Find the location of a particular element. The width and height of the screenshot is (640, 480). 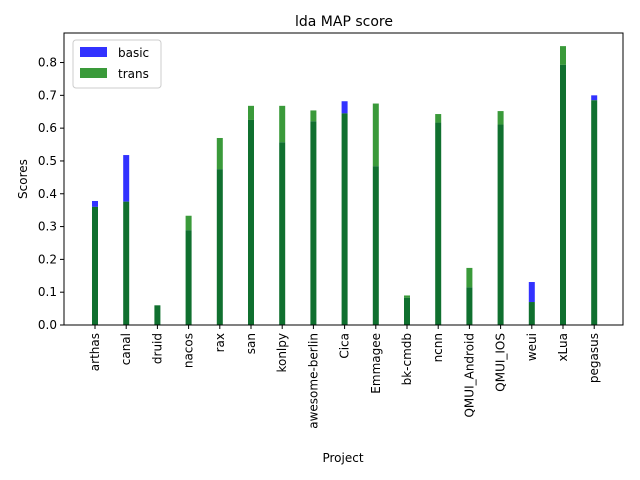

x-tick-label: QMUI_IOS is located at coordinates (501, 362).